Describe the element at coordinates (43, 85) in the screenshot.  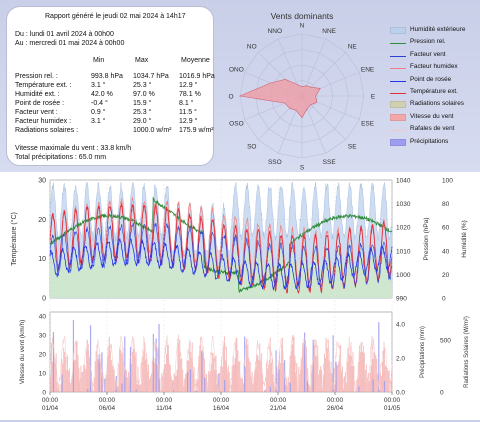
I see `stat-label: Température ext. :` at that location.